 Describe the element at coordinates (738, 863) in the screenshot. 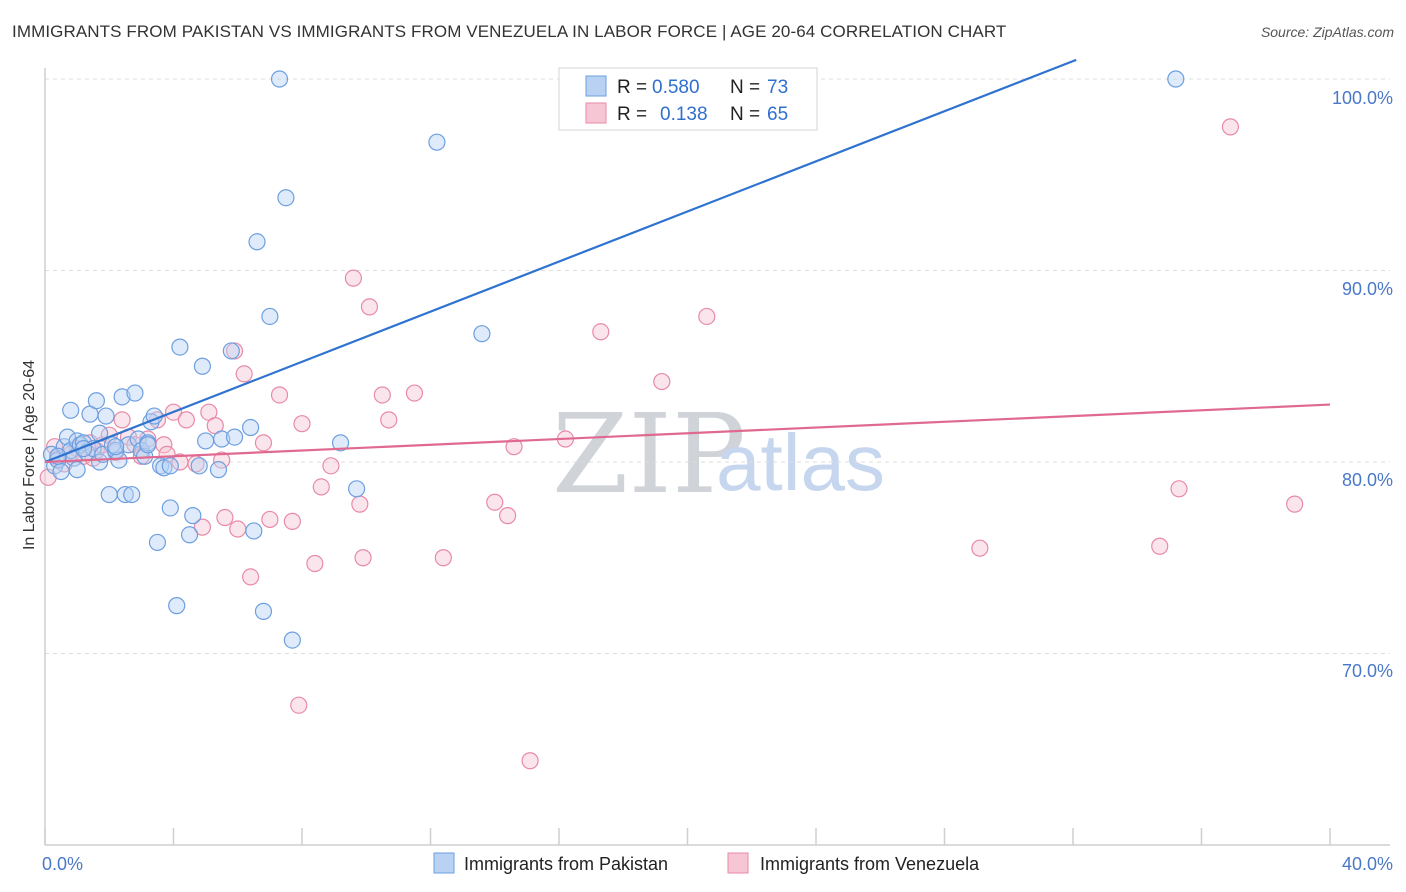

I see `legend-swatch-venezuela` at that location.